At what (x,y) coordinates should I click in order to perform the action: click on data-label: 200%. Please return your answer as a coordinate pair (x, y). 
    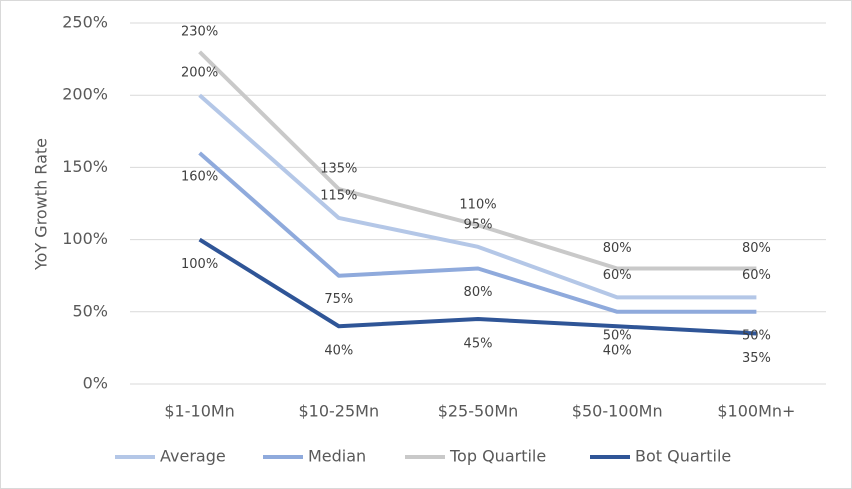
    Looking at the image, I should click on (199, 73).